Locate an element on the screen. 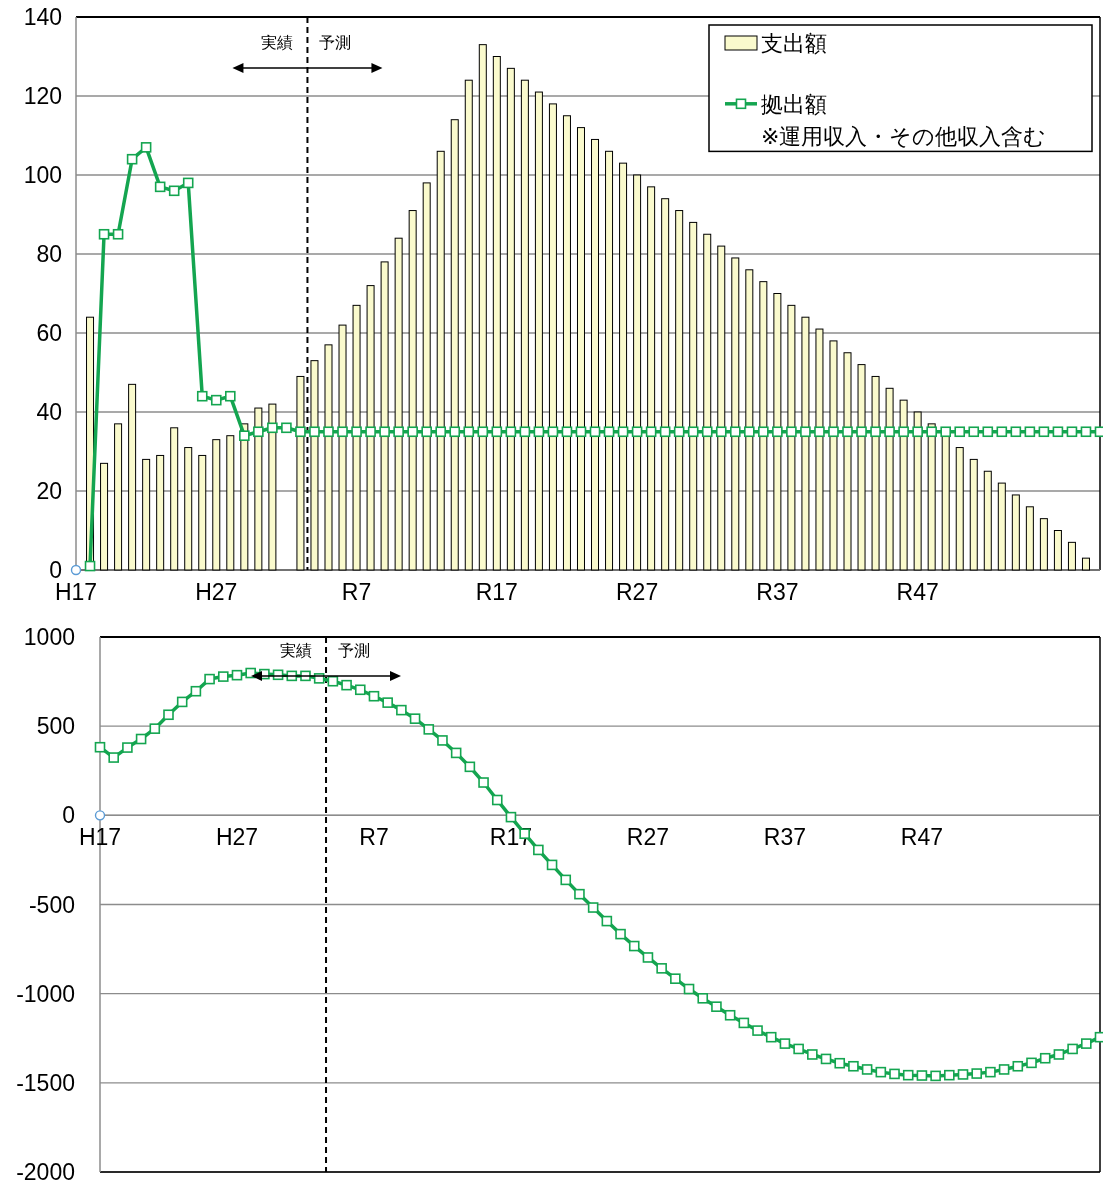 The height and width of the screenshot is (1184, 1103). y-tick-label: 20 is located at coordinates (49, 491).